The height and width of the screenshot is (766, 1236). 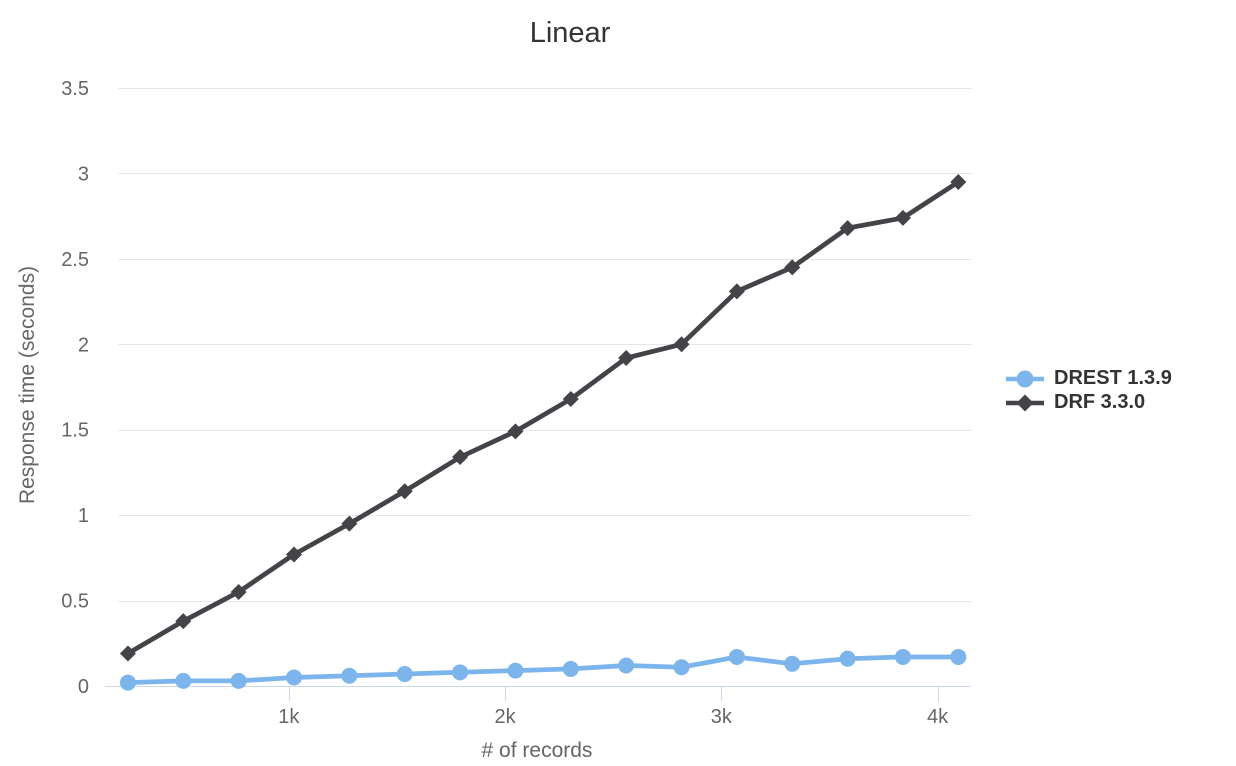 What do you see at coordinates (75, 260) in the screenshot?
I see `y-tick-label: 2.5` at bounding box center [75, 260].